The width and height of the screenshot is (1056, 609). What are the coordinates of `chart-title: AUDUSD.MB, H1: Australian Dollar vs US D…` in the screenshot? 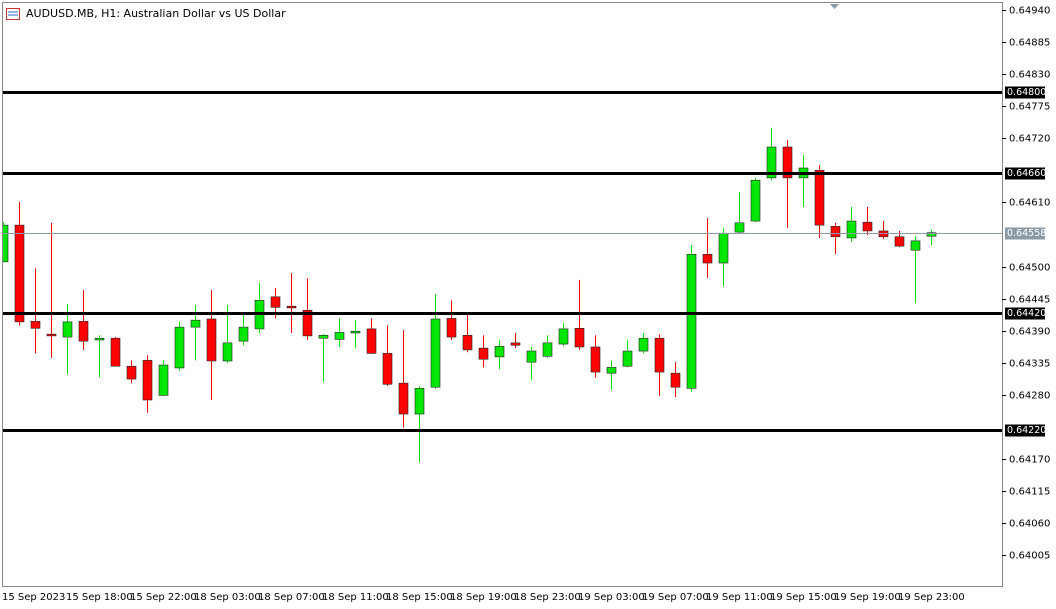 It's located at (156, 13).